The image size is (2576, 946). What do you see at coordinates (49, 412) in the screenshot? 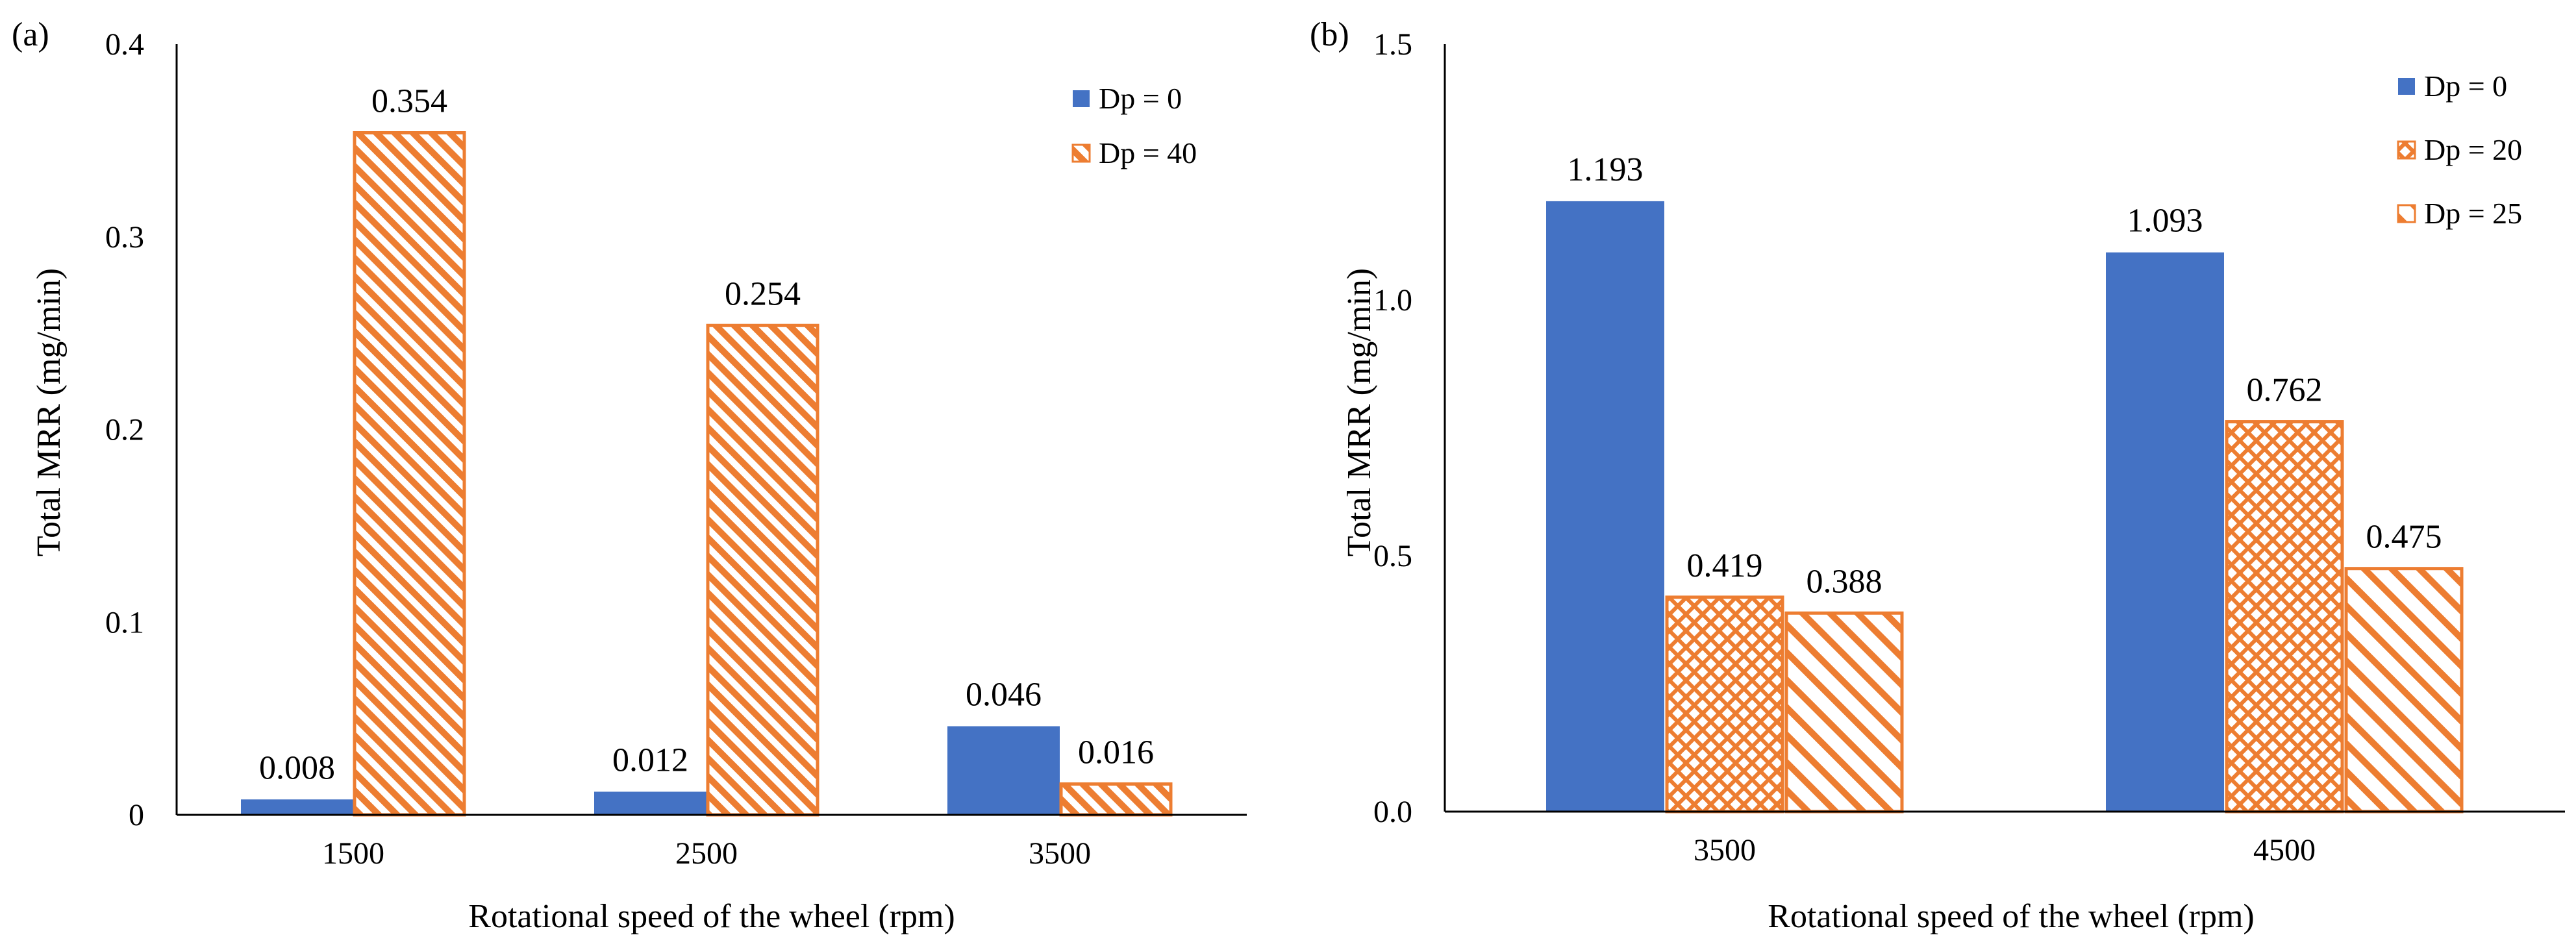
I see `y-axis-title-a: Total MRR (mg/min)` at bounding box center [49, 412].